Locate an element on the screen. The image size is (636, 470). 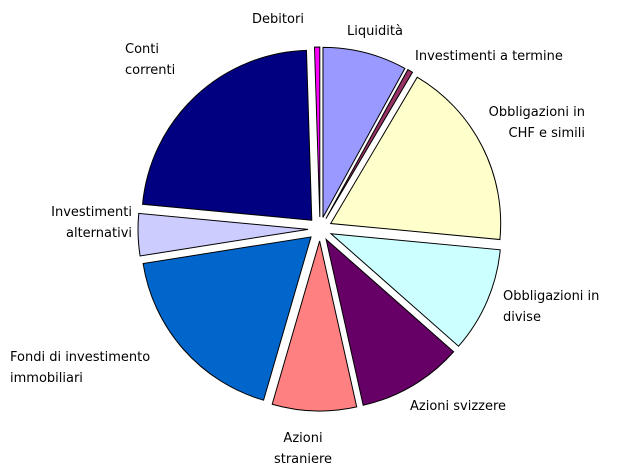
slice-label: Fondi di investimento immobiliari is located at coordinates (80, 368).